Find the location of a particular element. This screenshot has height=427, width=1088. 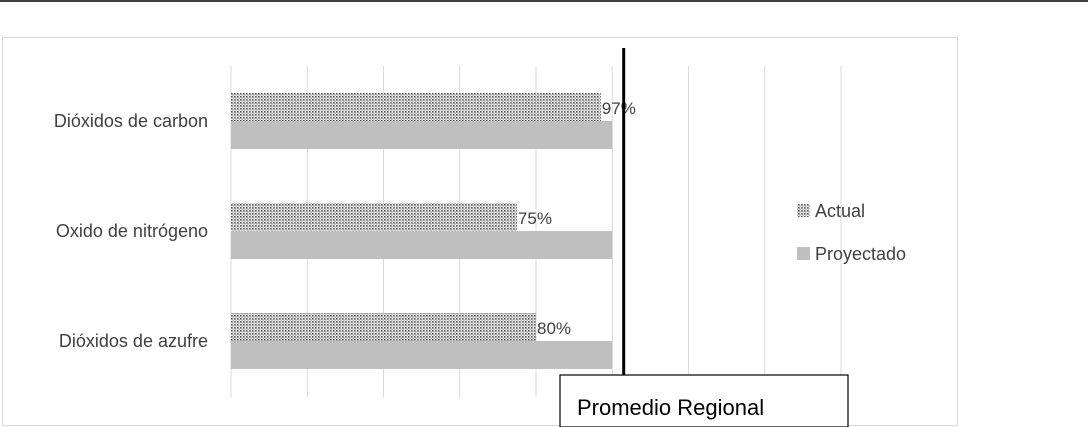

legend-label-actual: Actual is located at coordinates (840, 211).